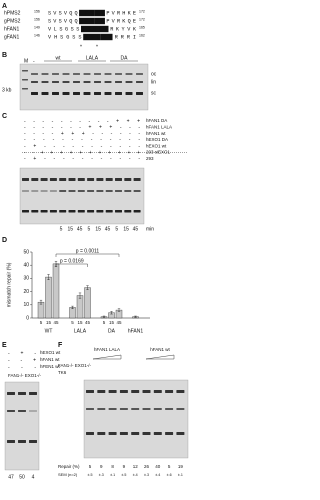 The image size is (320, 500). I want to click on sequence: VLSGSSLSKLSRKYVK, so click(92, 29).